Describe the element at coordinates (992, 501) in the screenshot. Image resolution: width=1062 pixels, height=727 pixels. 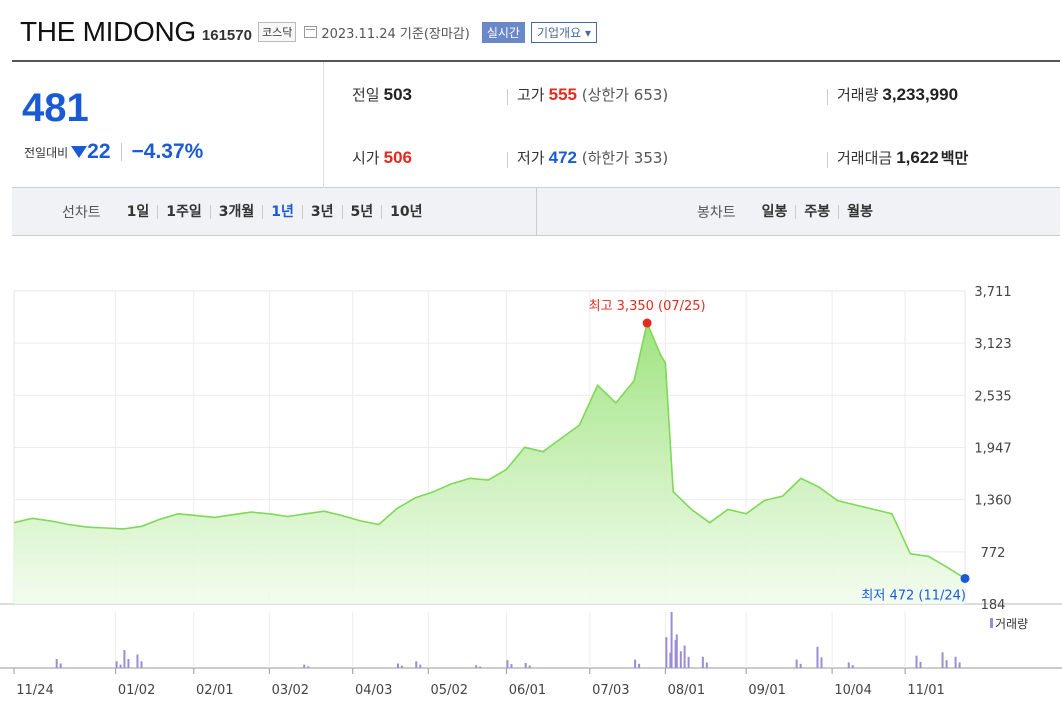
I see `y-tick-label: 1,360` at that location.